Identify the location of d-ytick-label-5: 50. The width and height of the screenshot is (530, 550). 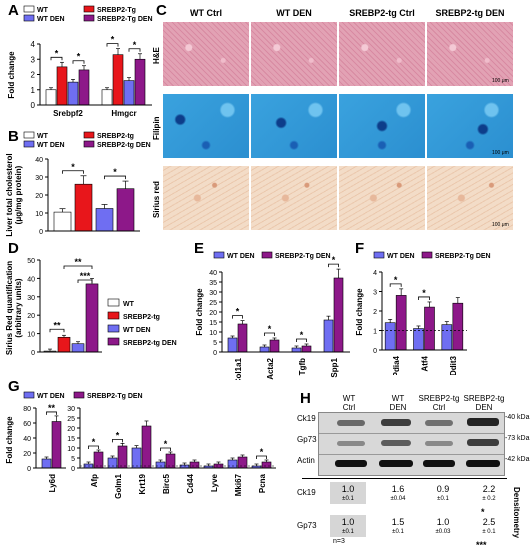
(31, 261).